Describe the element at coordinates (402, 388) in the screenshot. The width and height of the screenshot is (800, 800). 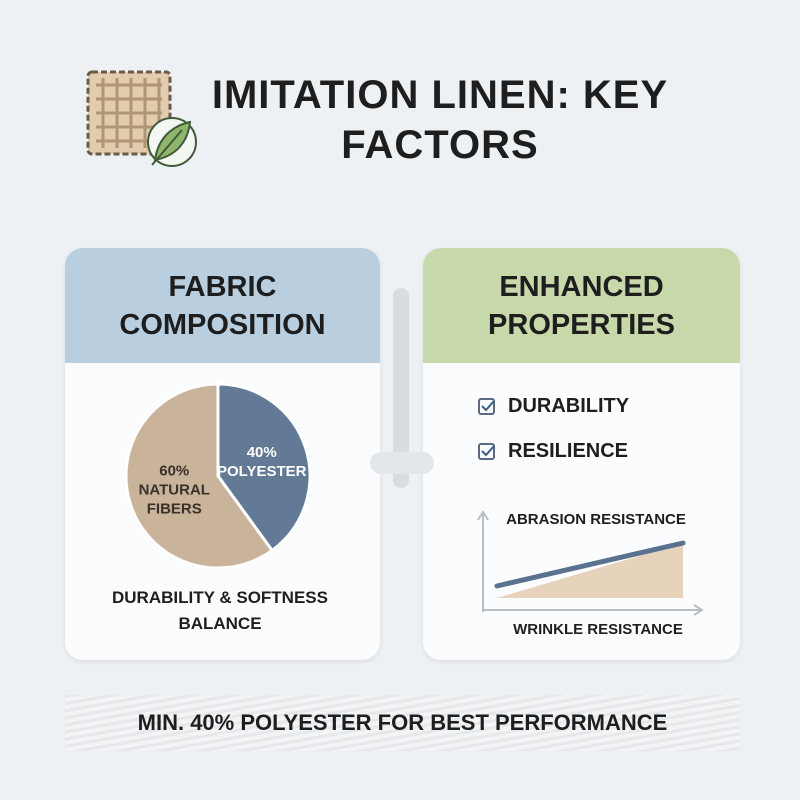
I see `connector` at that location.